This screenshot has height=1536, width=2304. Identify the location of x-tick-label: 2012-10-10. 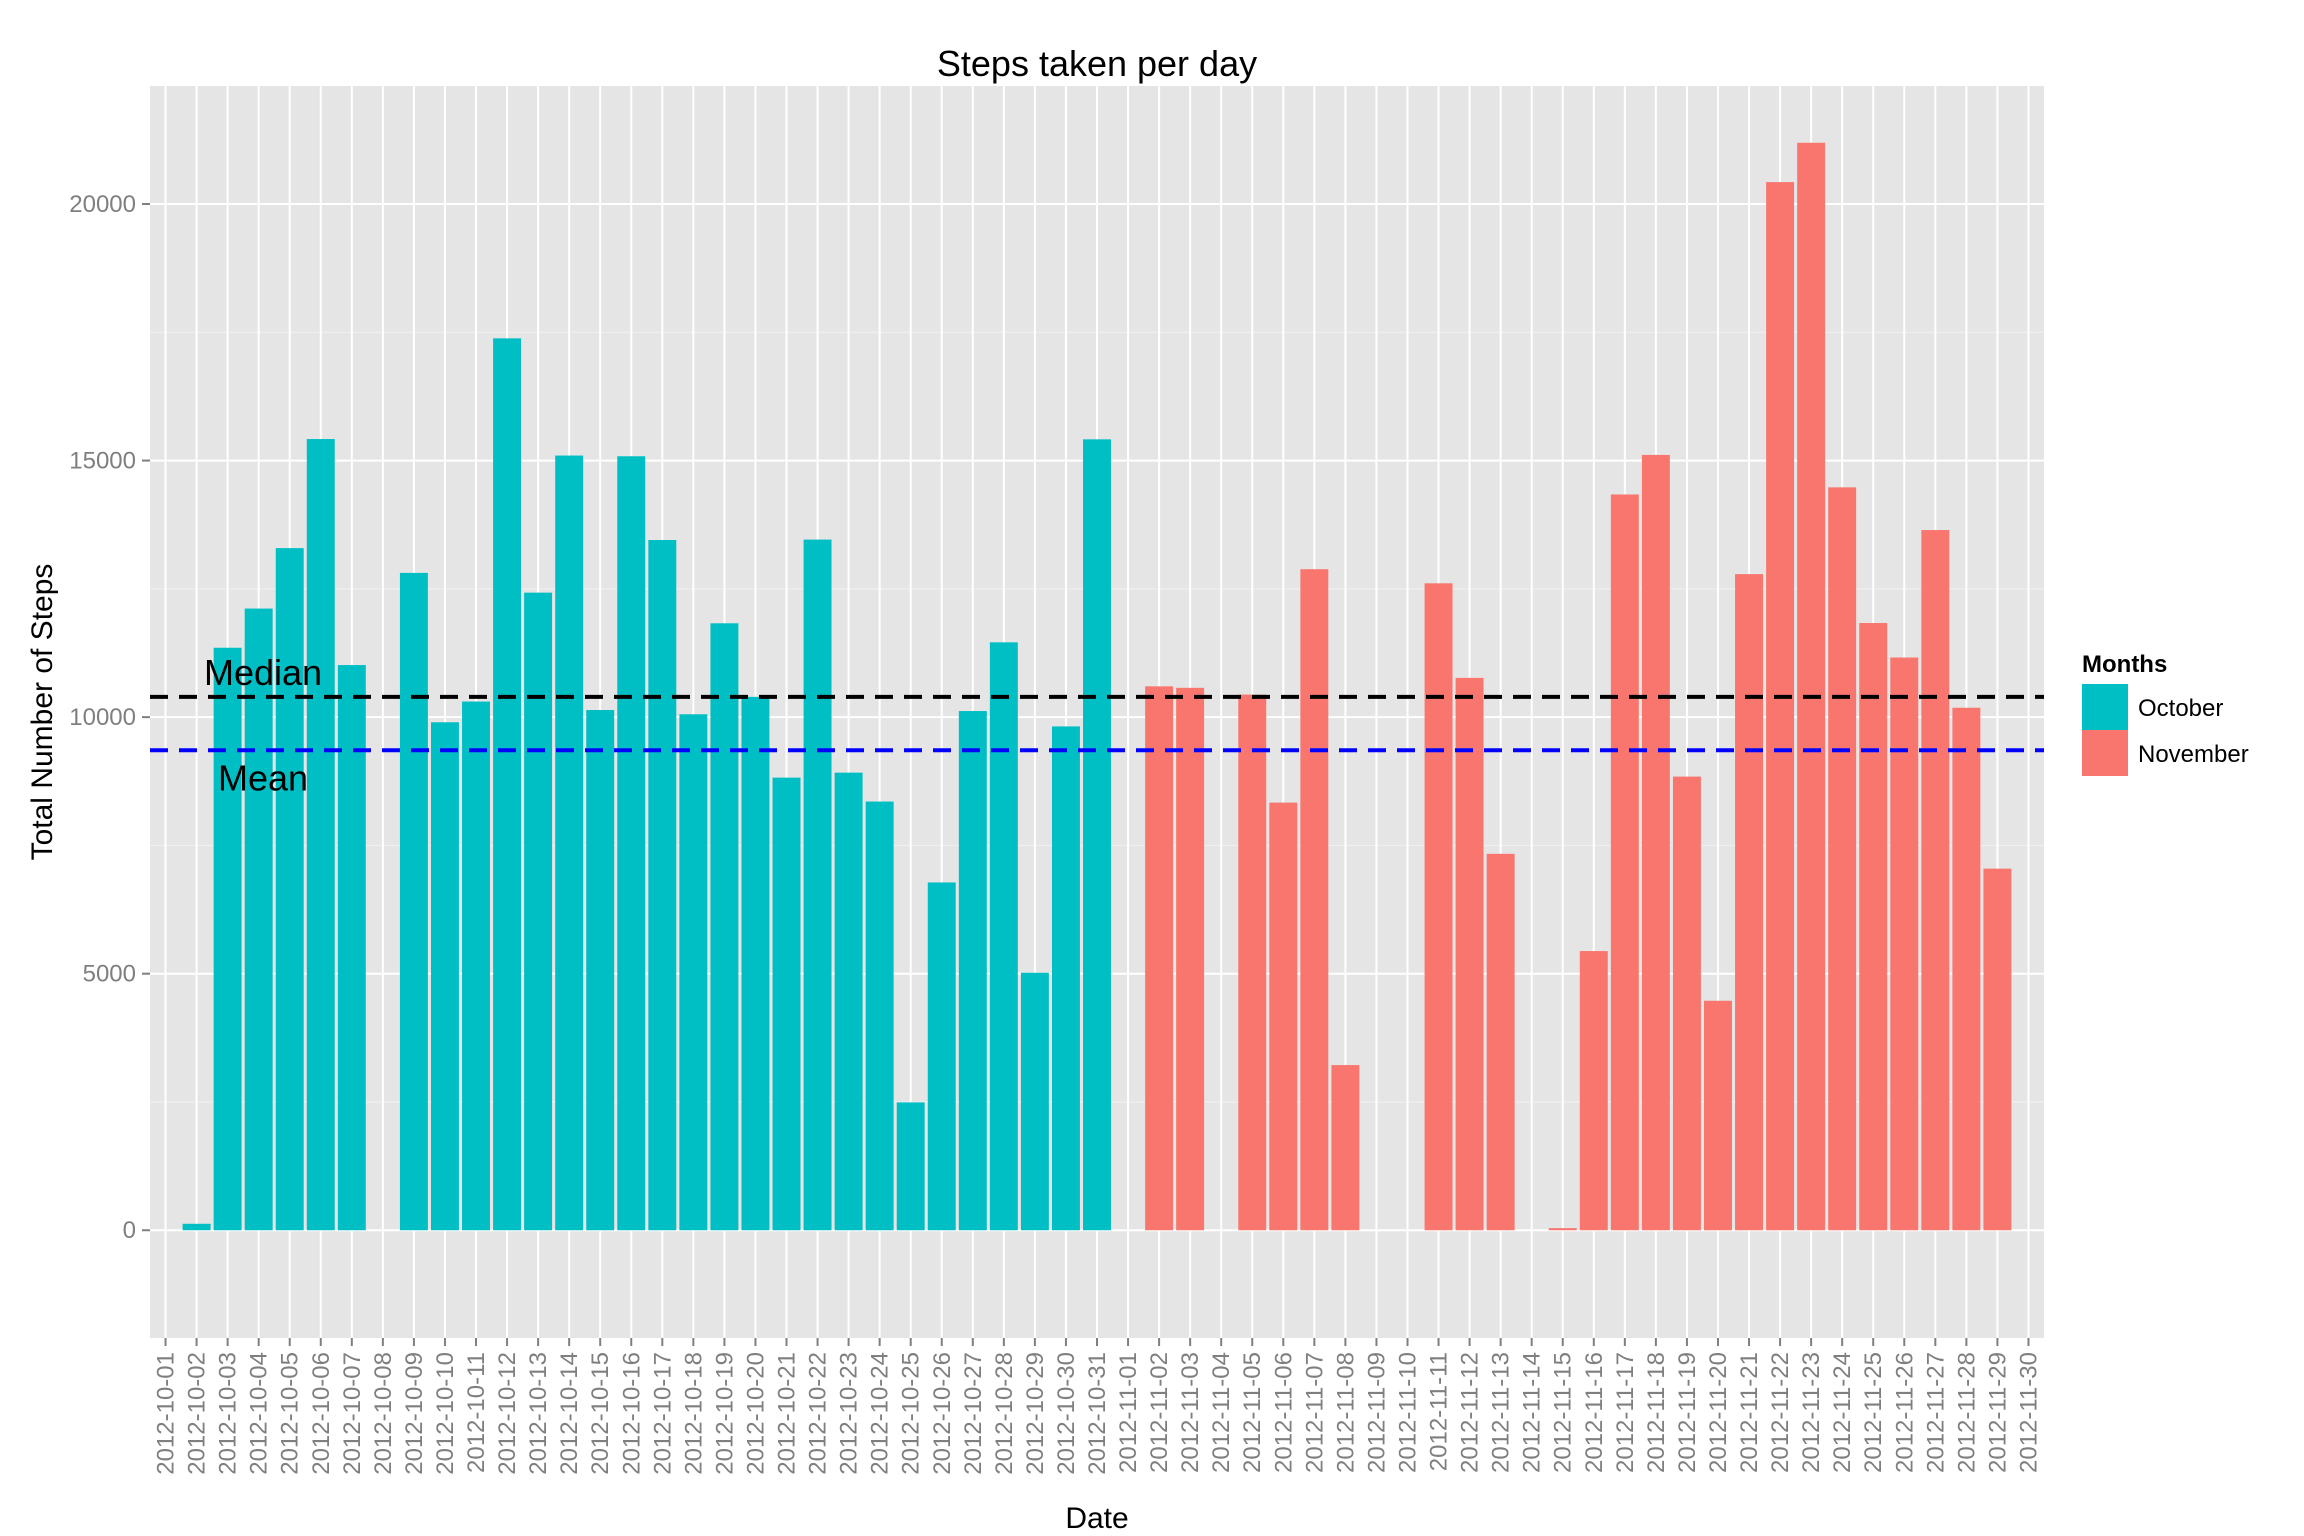
(445, 1413).